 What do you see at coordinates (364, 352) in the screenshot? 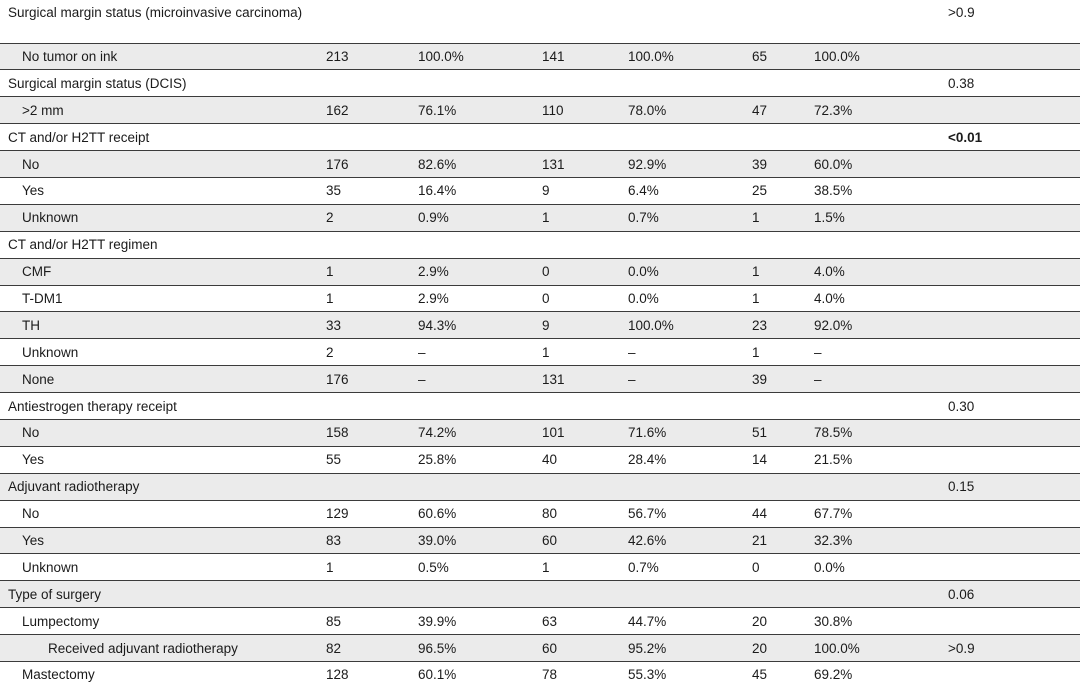
I see `n1-cell: 2` at bounding box center [364, 352].